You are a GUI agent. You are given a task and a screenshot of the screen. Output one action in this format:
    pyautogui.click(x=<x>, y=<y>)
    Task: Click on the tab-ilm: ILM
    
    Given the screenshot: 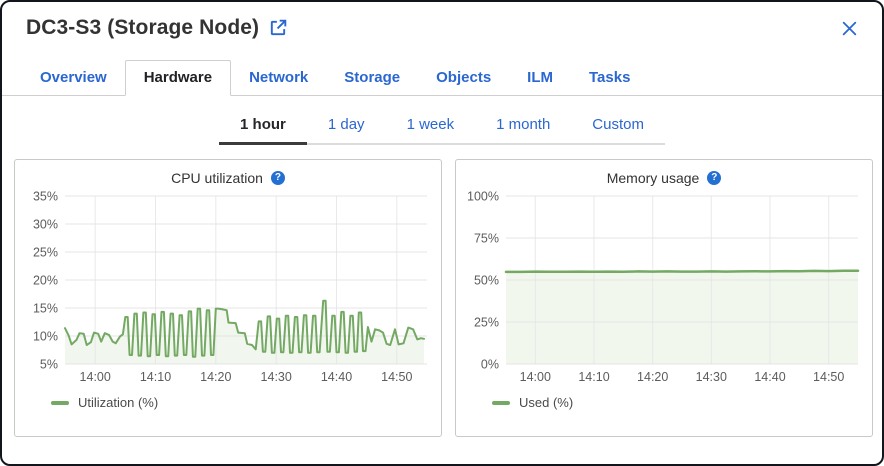 What is the action you would take?
    pyautogui.click(x=540, y=78)
    